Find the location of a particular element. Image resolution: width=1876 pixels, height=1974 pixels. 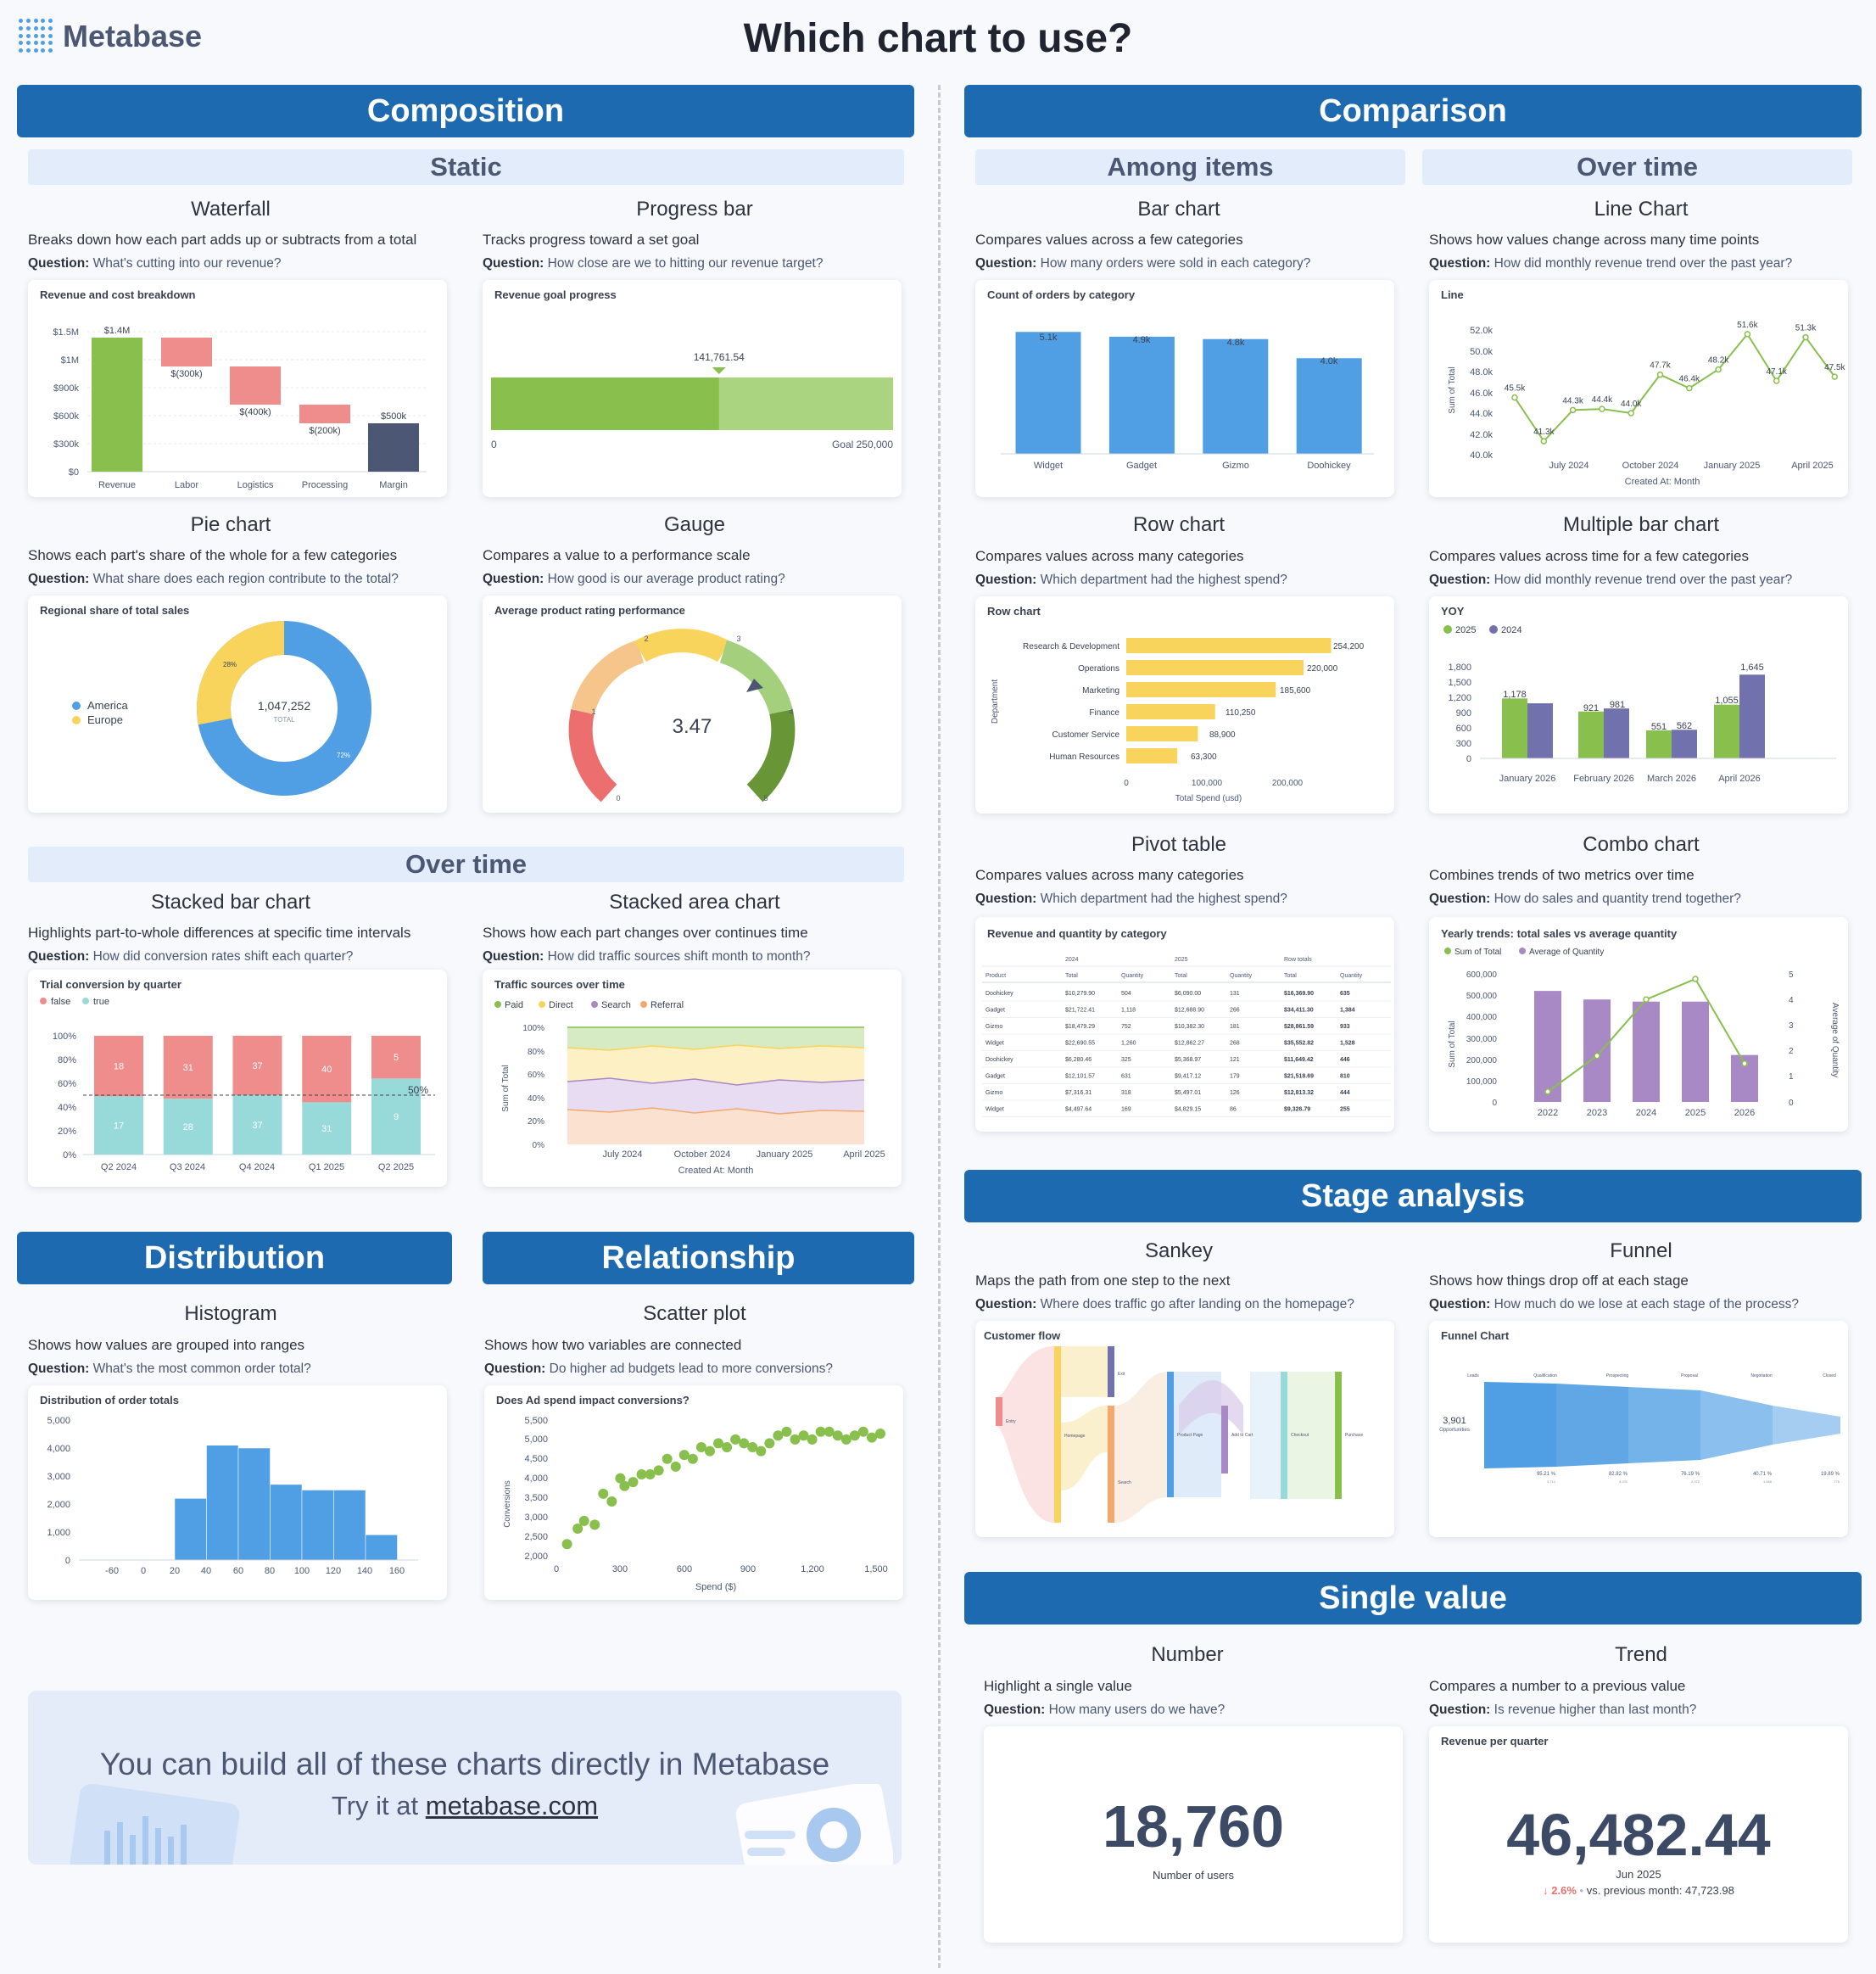

waterfall-ytick: $1.5M is located at coordinates (66, 332).